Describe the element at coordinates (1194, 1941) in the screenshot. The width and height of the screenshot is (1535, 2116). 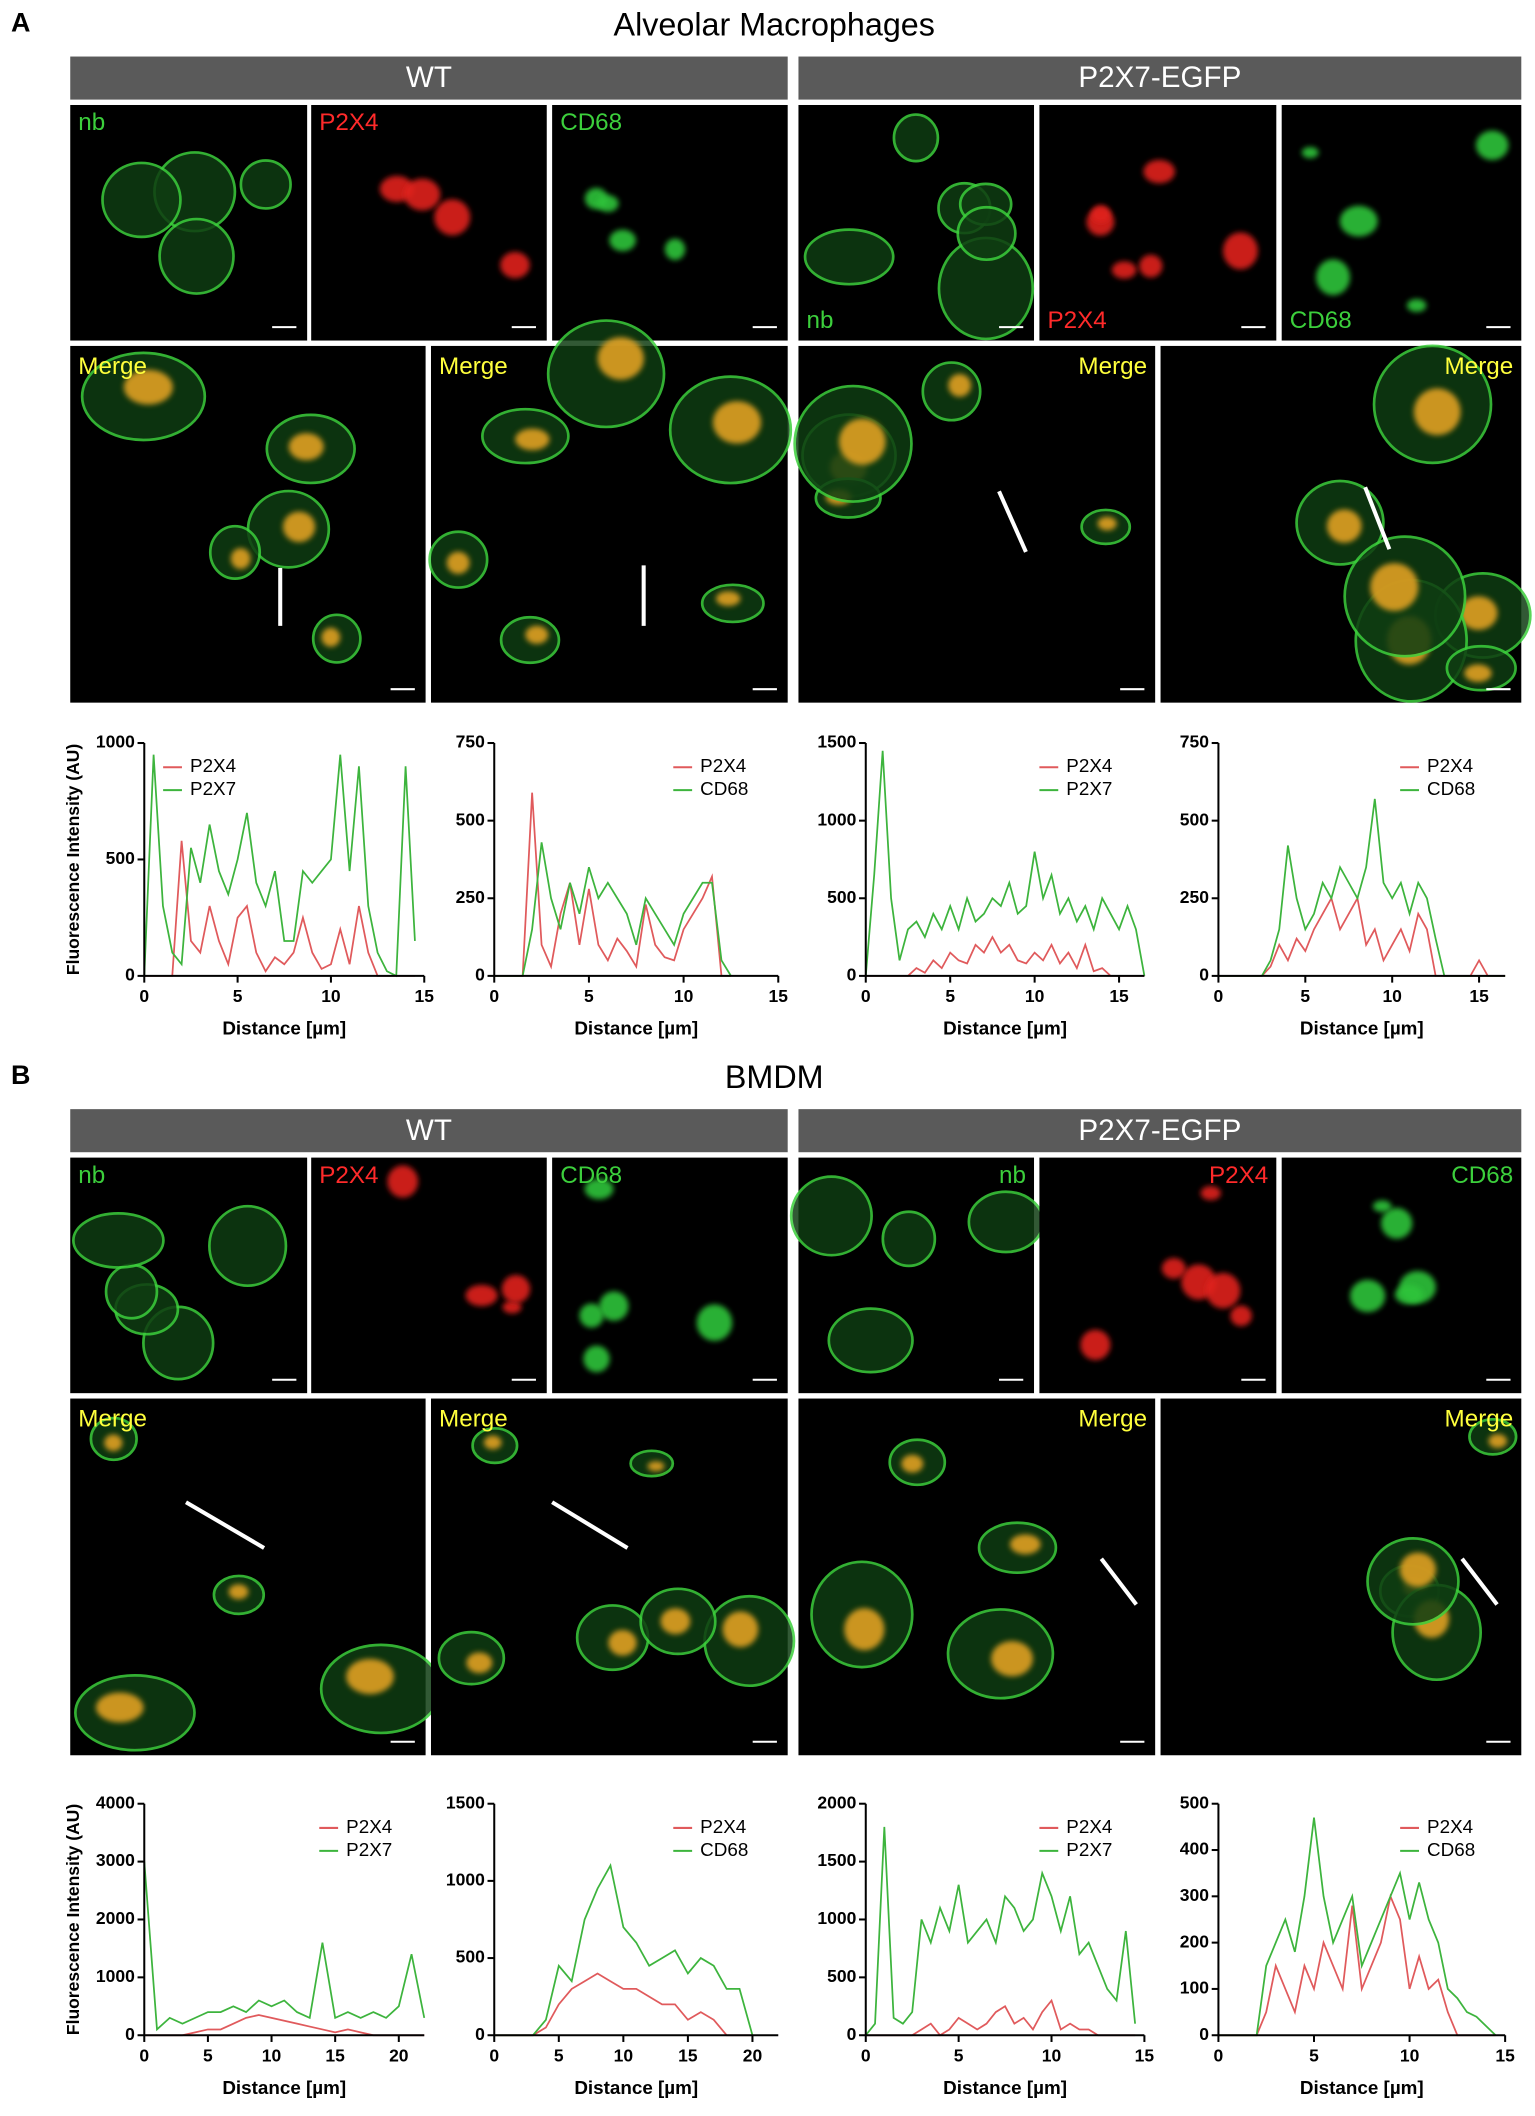
I see `y-tick-label: 200` at that location.